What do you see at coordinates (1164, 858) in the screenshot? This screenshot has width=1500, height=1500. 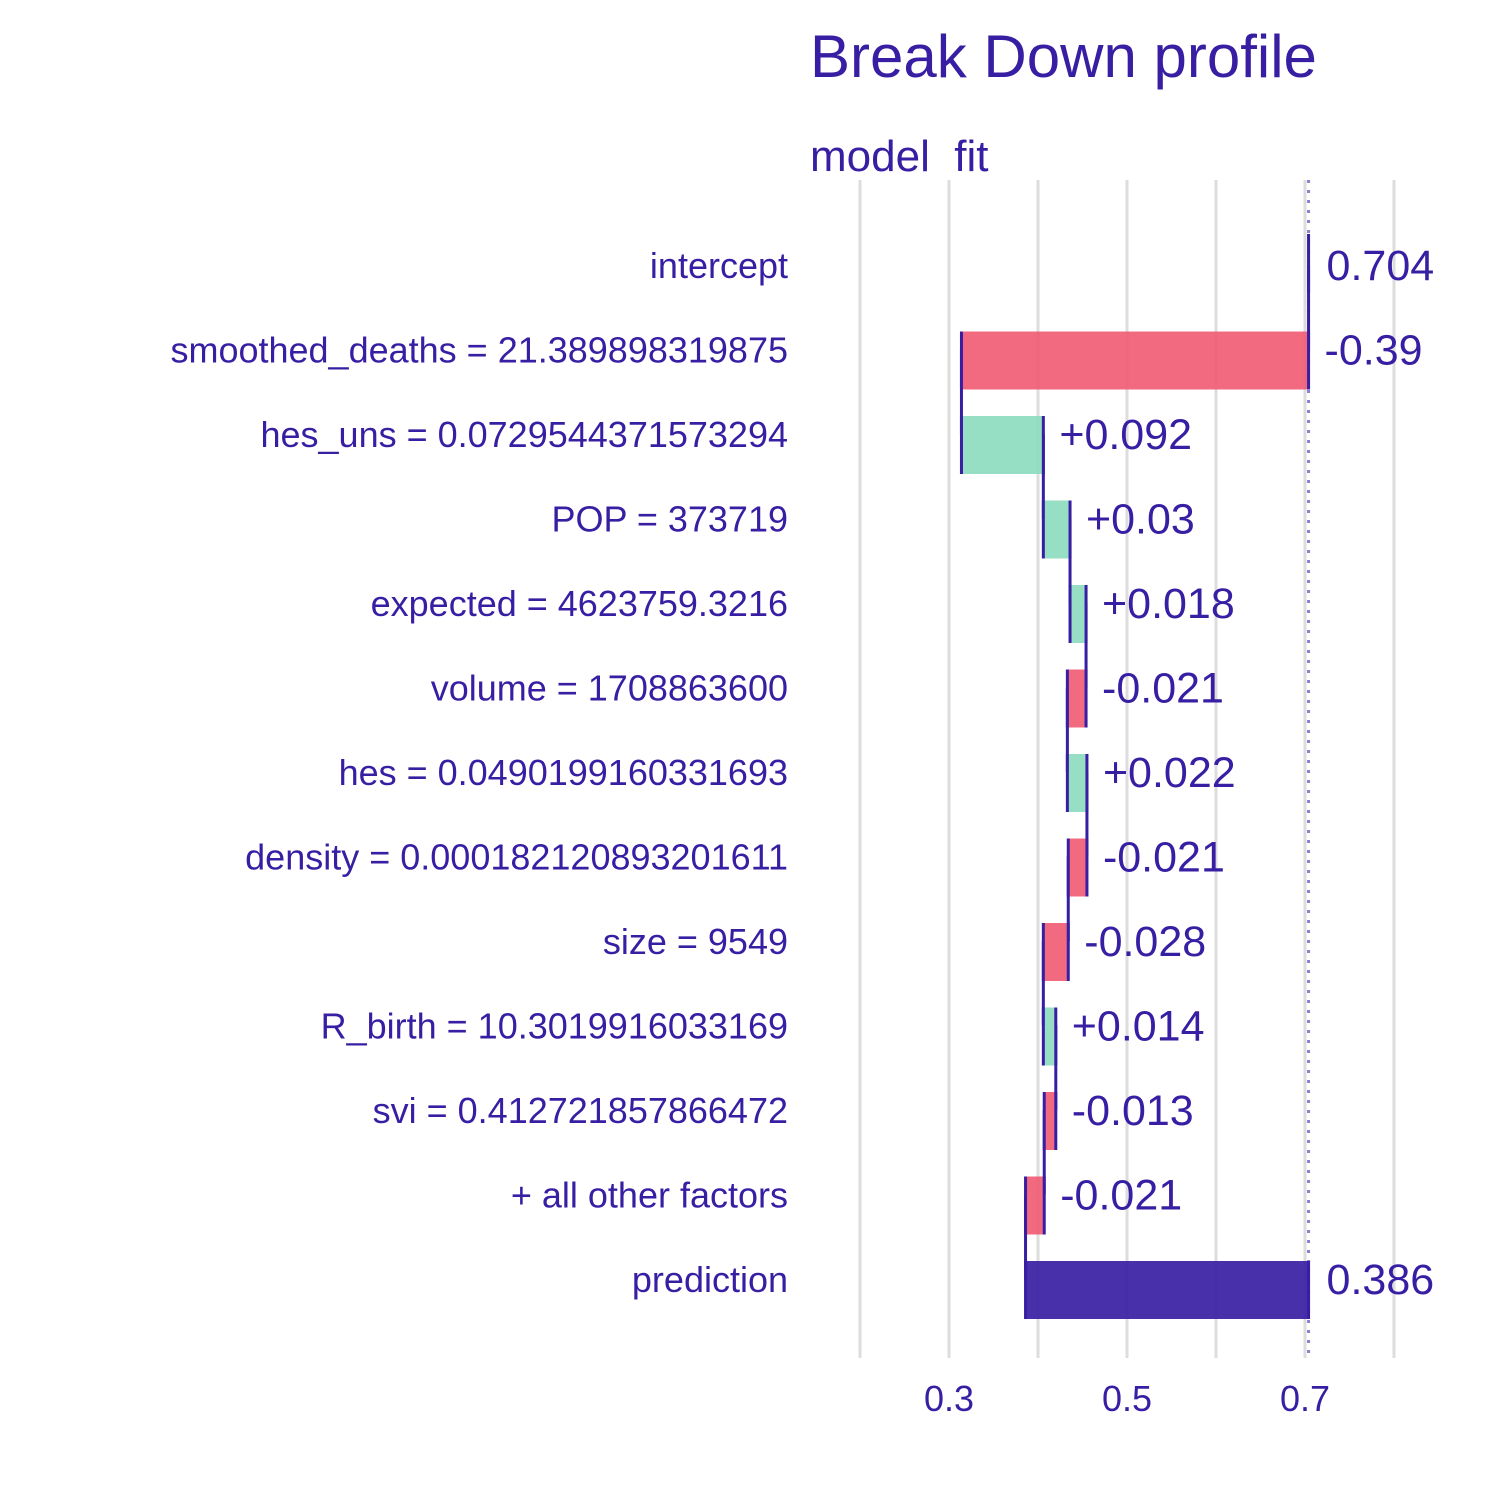 I see `value-label-7: -0.021` at bounding box center [1164, 858].